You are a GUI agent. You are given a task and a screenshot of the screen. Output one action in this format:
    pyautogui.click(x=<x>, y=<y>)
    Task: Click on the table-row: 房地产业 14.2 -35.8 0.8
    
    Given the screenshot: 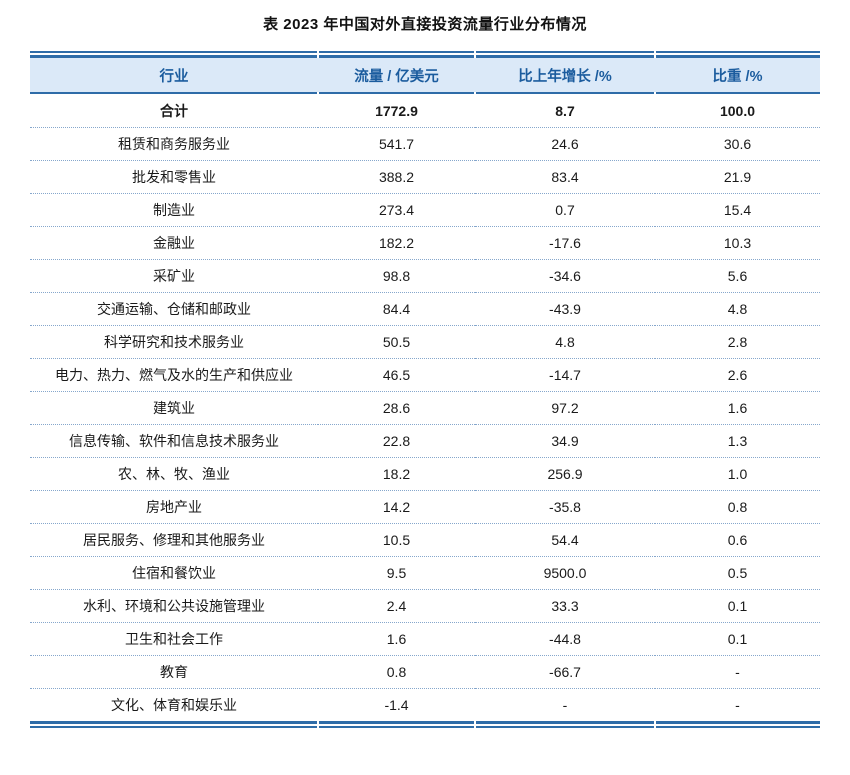 What is the action you would take?
    pyautogui.click(x=425, y=506)
    